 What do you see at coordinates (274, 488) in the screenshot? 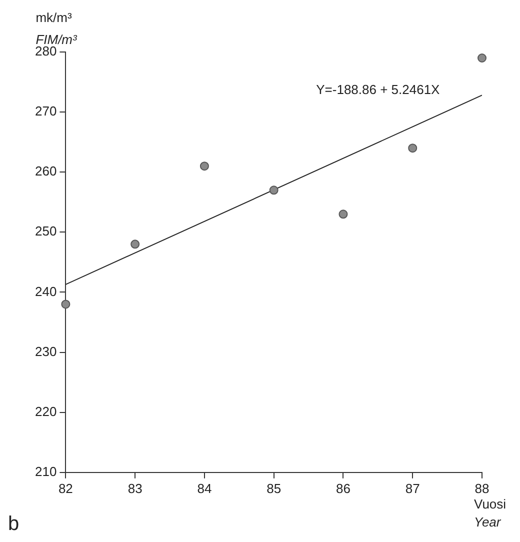
I see `x-tick-label: 85` at bounding box center [274, 488].